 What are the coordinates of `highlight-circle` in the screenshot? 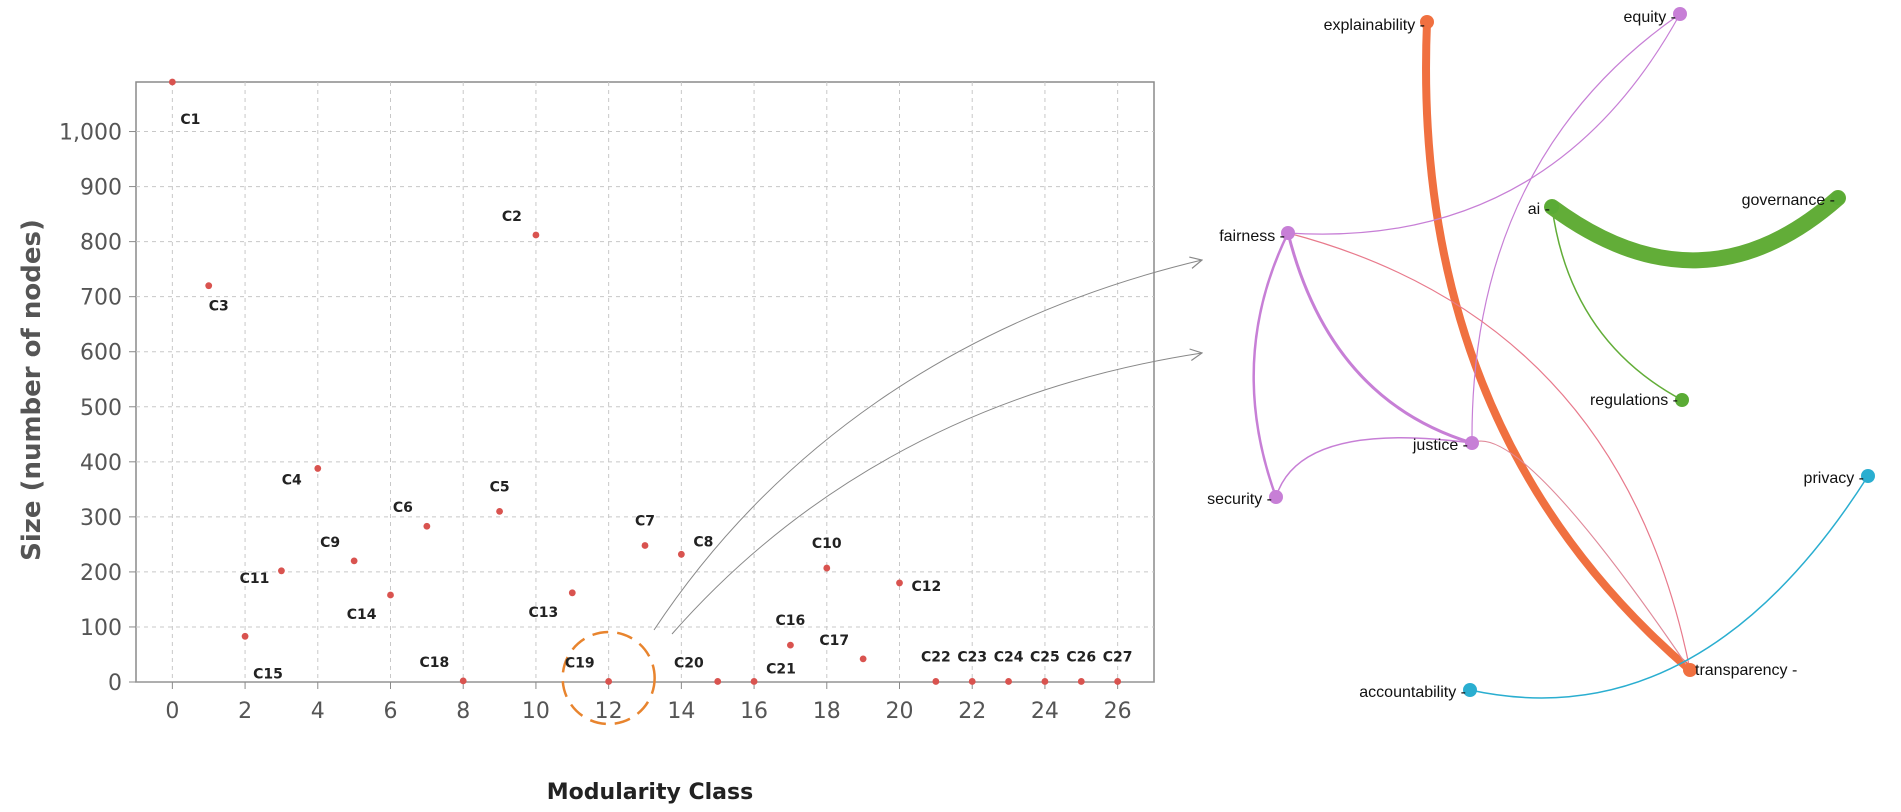 It's located at (608, 678).